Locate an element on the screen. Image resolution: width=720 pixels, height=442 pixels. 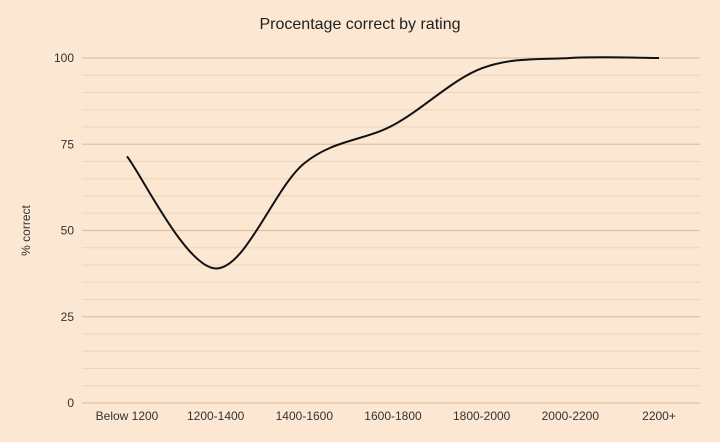
x-tick-label: 1800-2000 is located at coordinates (482, 416).